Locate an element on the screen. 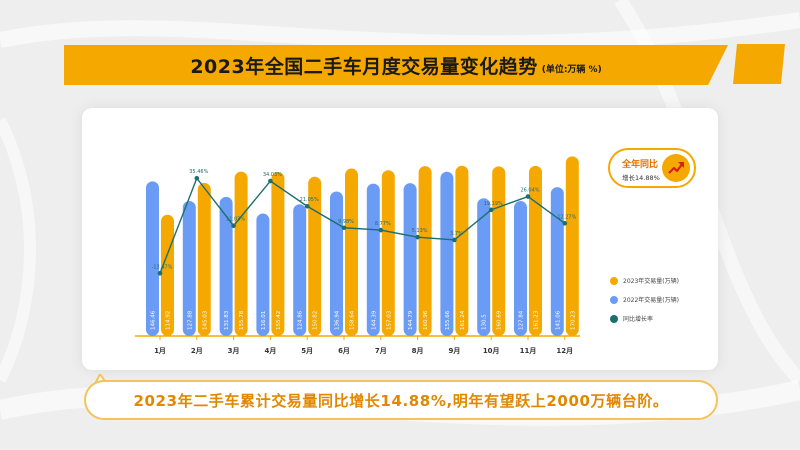  bar-2023-label-6: 158.64 is located at coordinates (353, 320).